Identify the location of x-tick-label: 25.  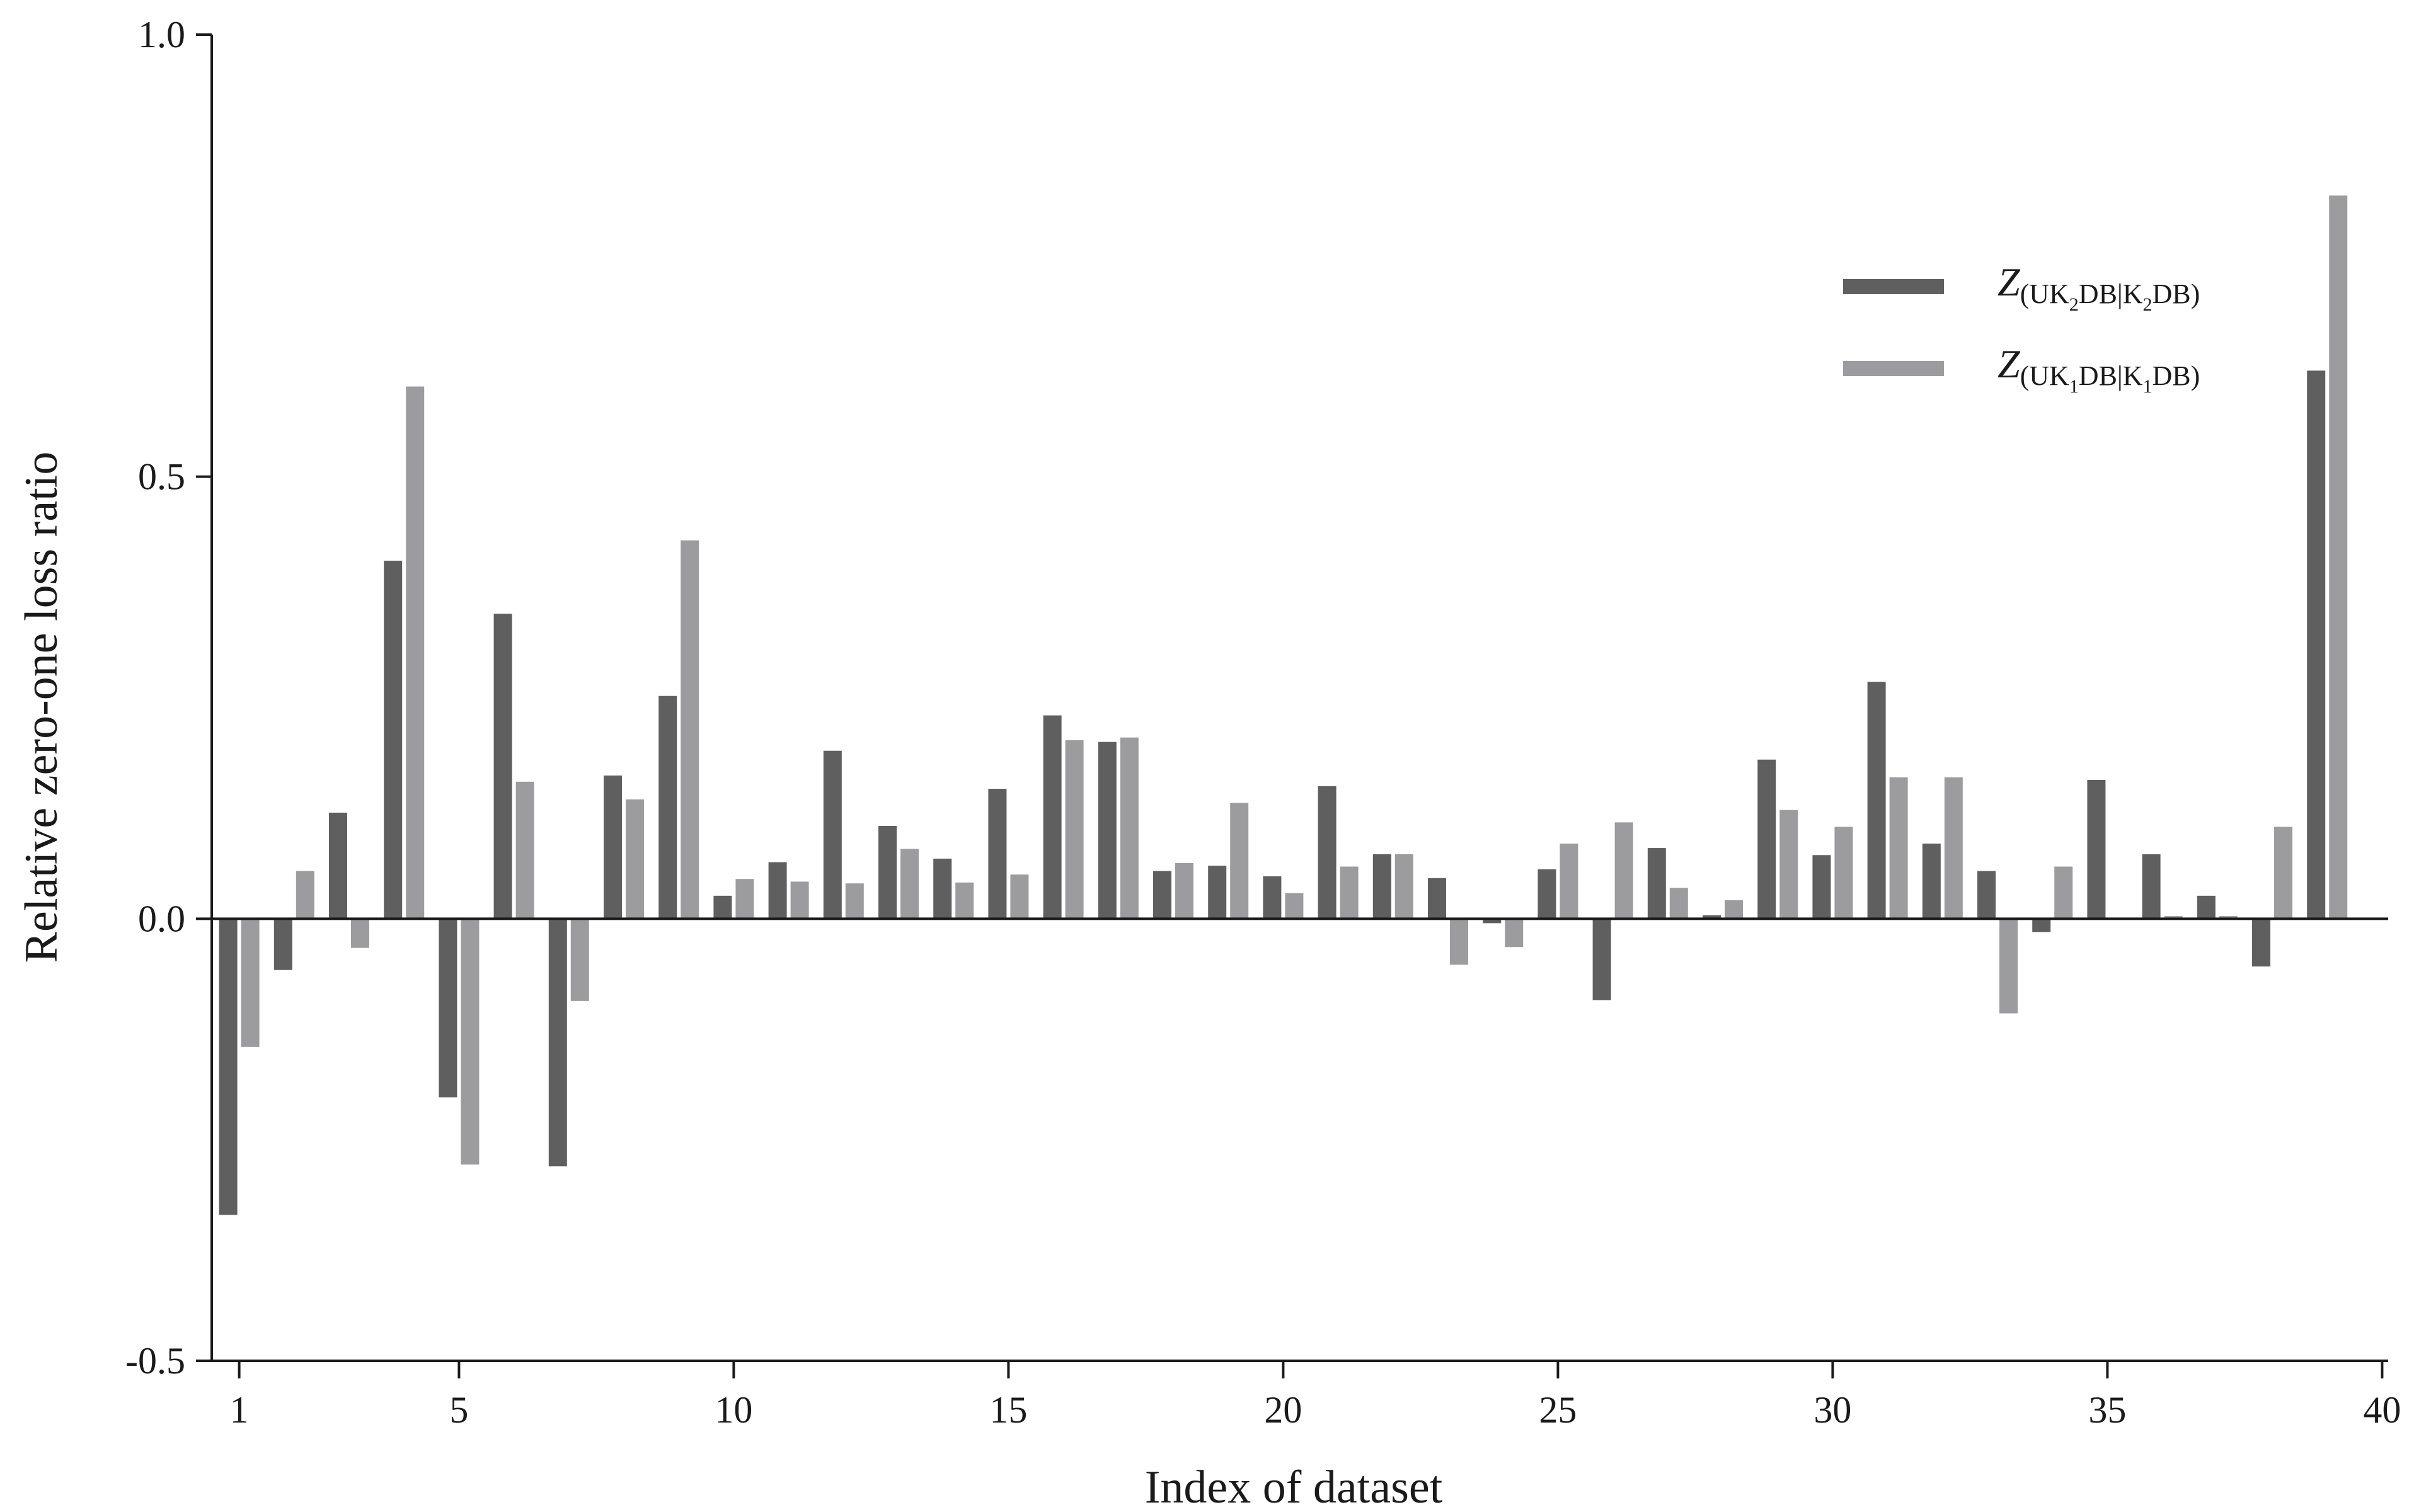
(1558, 1410).